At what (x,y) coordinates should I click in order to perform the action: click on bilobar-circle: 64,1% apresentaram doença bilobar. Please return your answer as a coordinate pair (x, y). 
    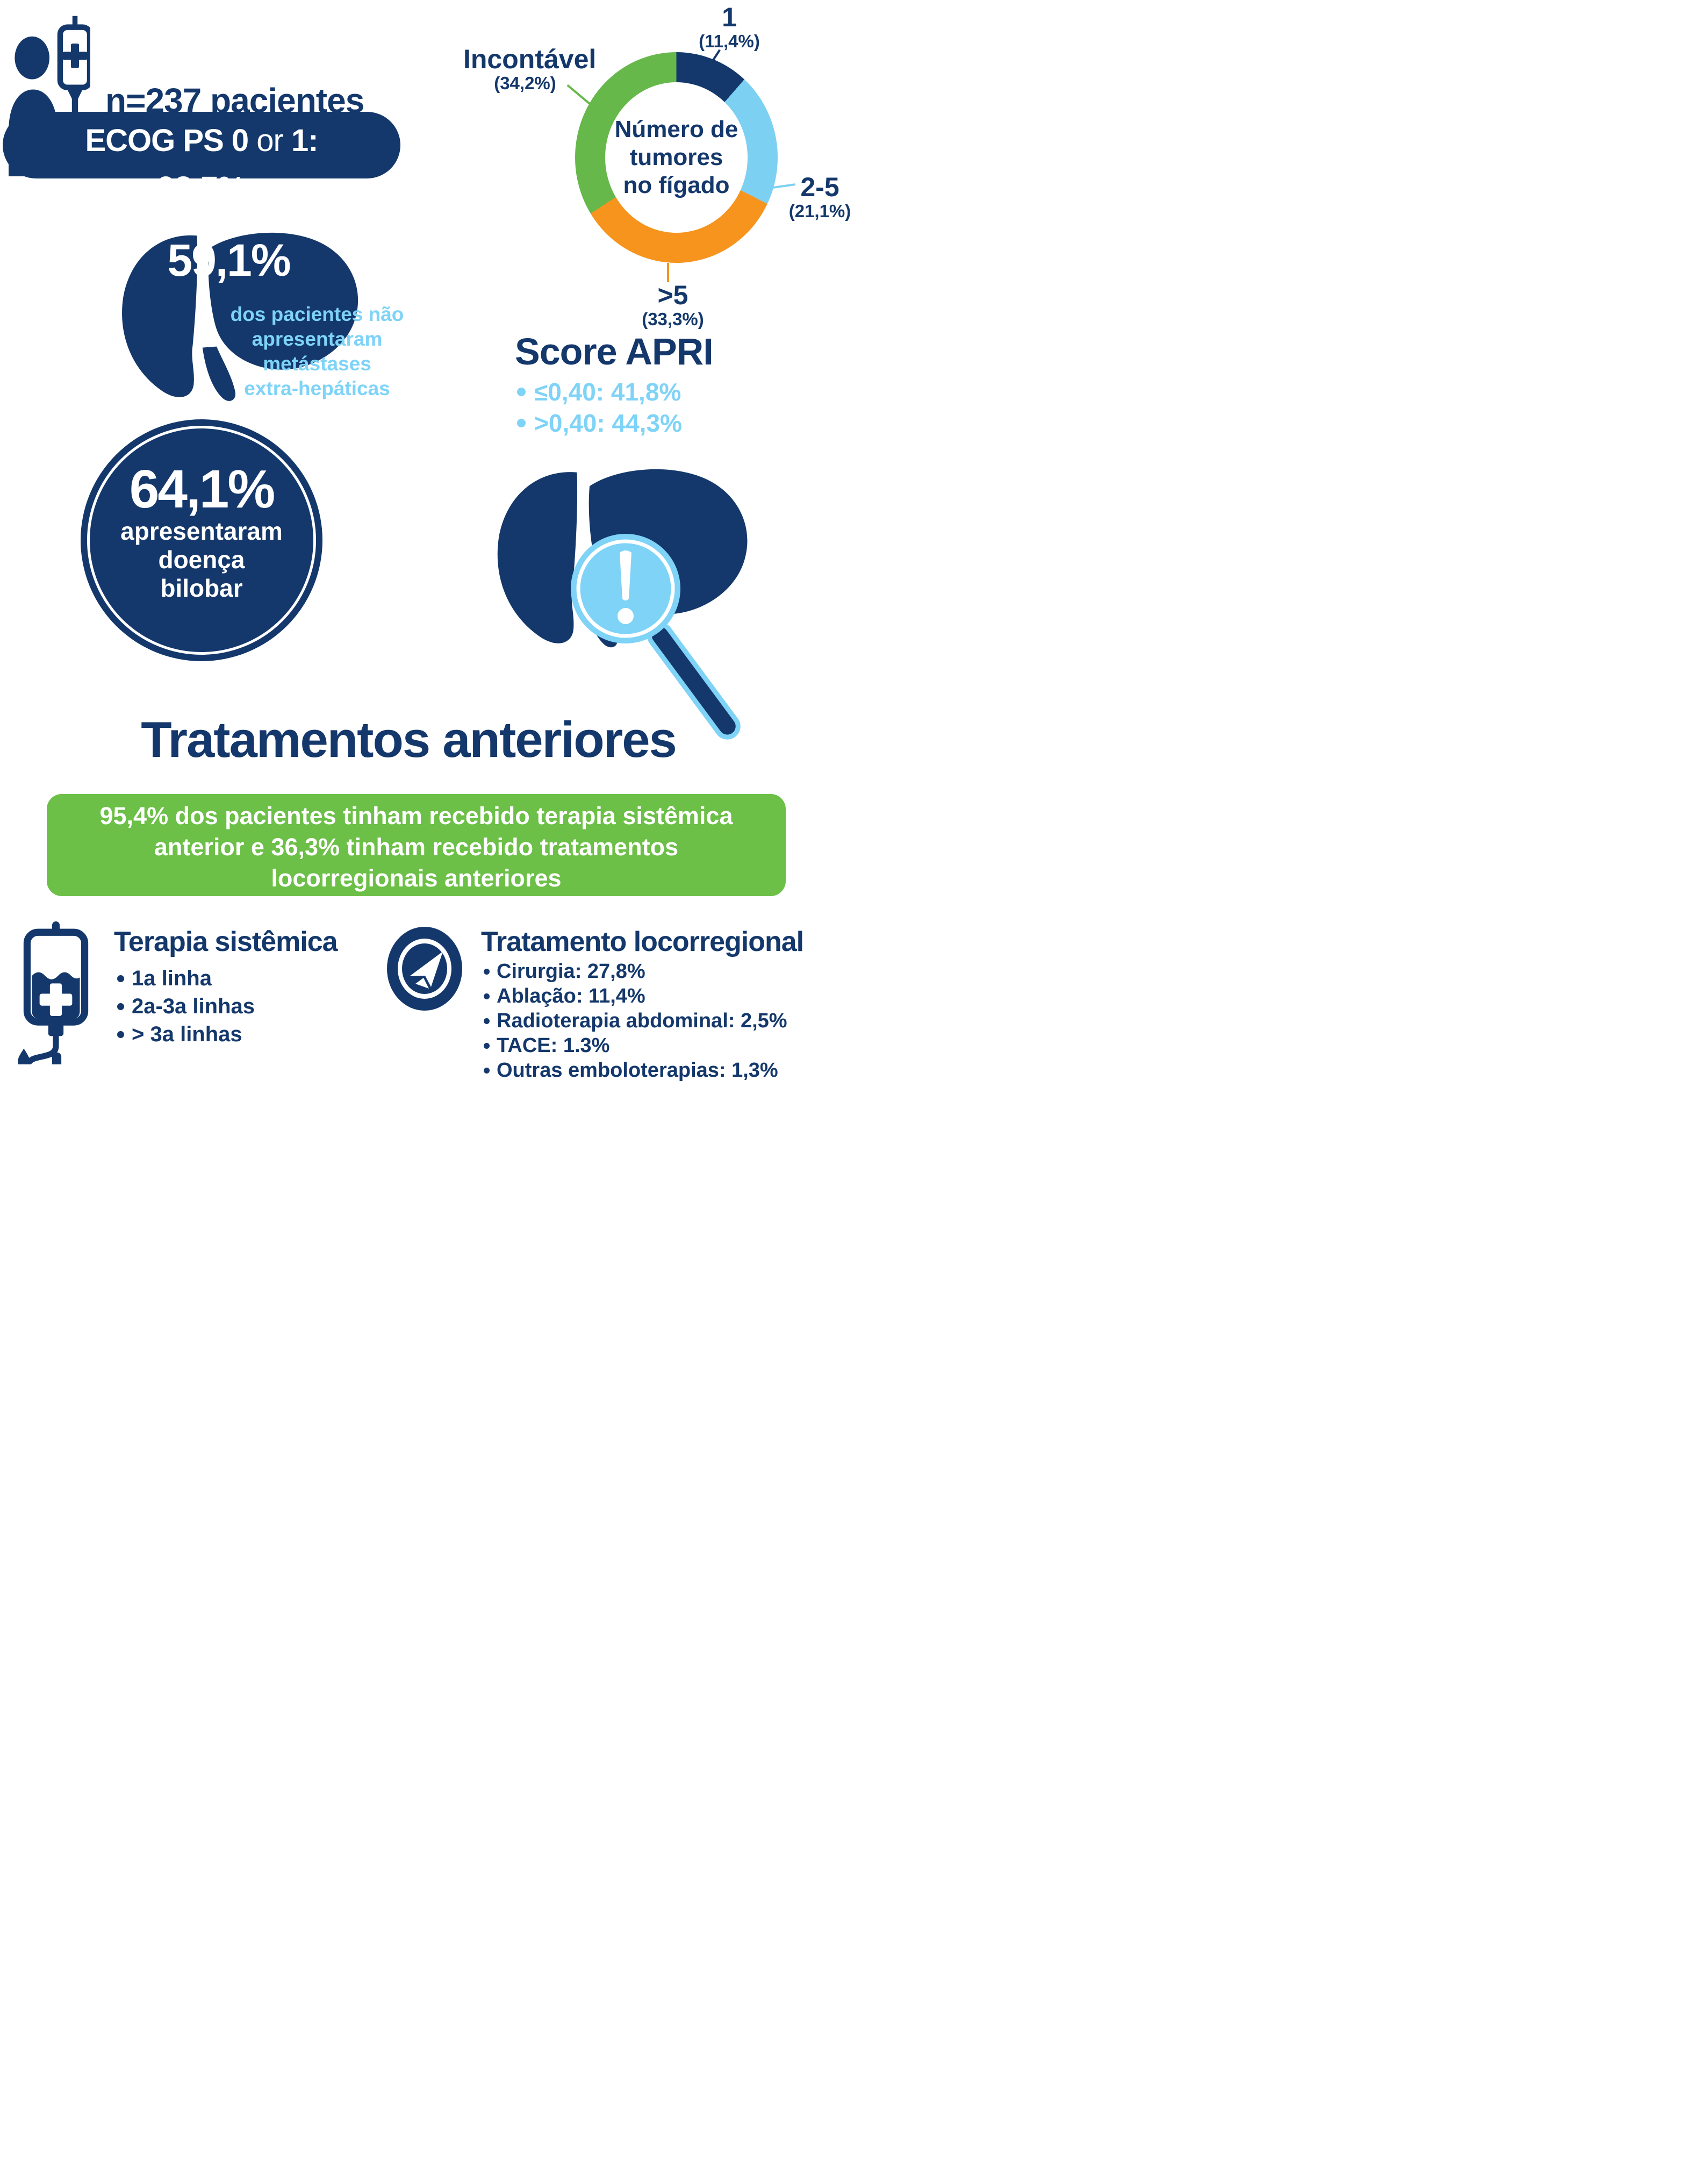
    Looking at the image, I should click on (201, 540).